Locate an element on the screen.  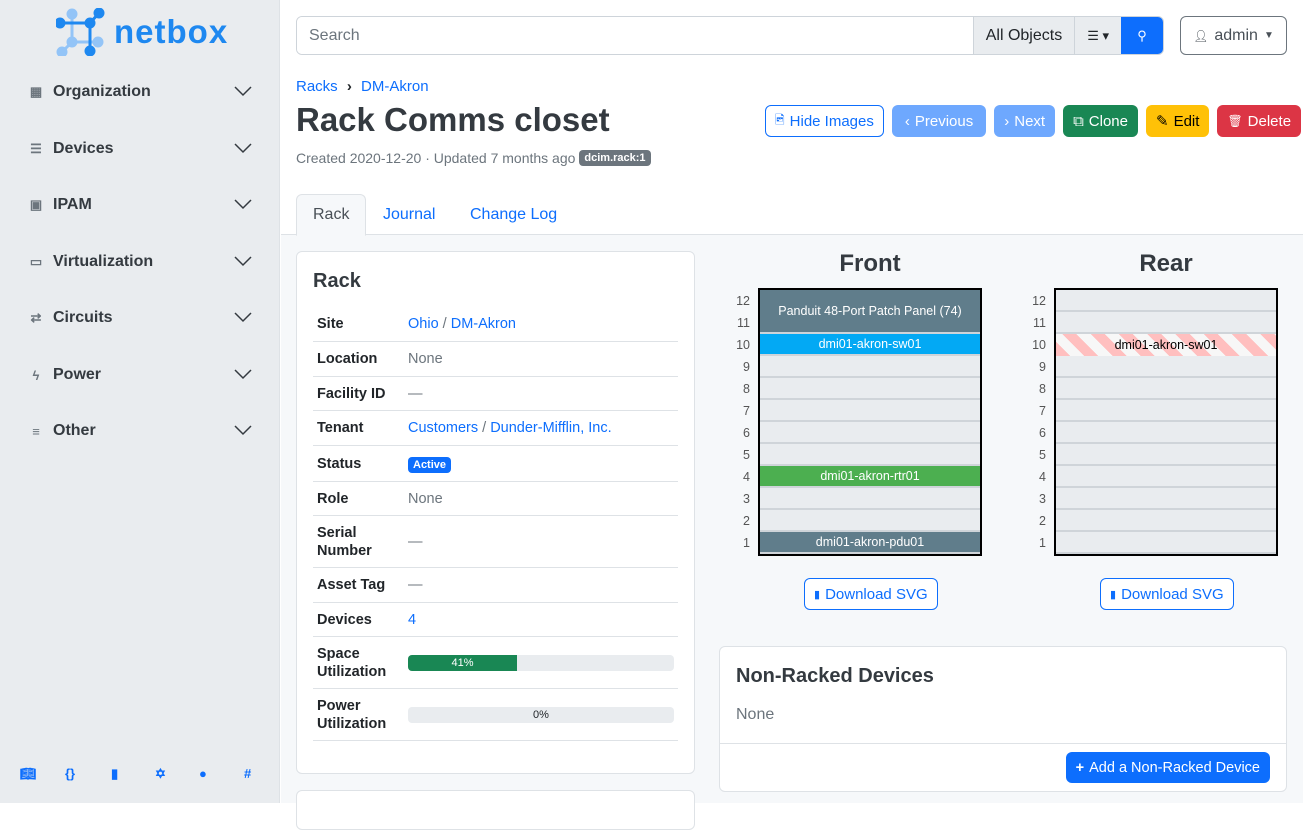
unit-number: 5 is located at coordinates (746, 455).